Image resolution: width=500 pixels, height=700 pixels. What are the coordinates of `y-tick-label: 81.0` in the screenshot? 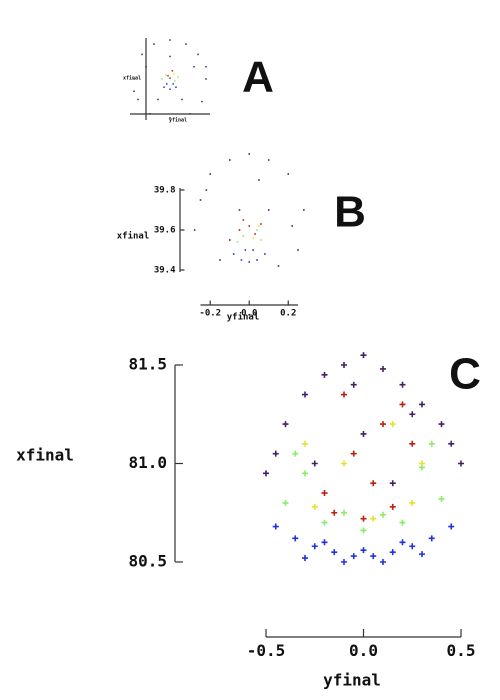 It's located at (147, 462).